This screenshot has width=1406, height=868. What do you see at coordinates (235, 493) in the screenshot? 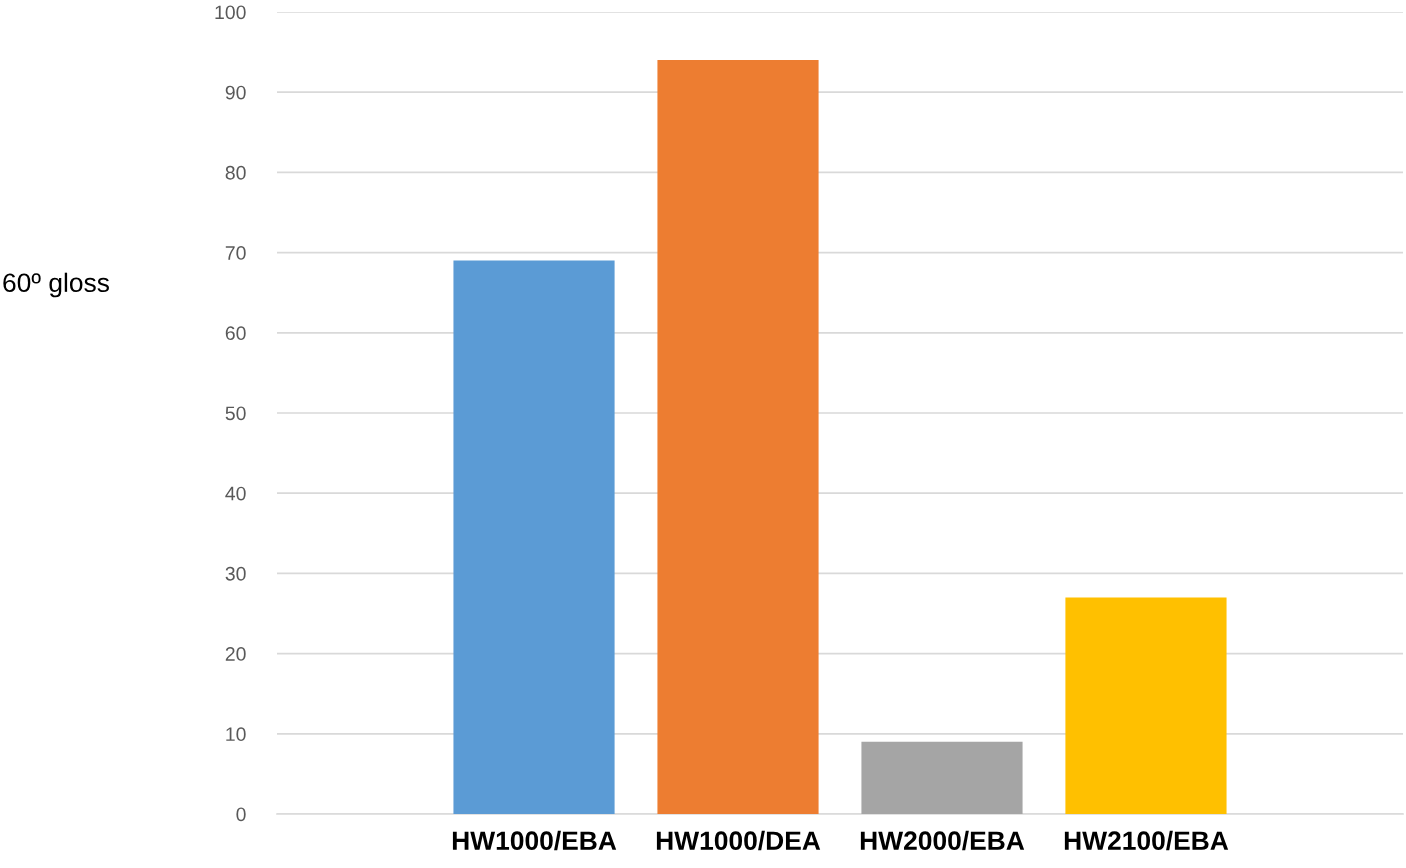
I see `y-tick-label: 40` at bounding box center [235, 493].